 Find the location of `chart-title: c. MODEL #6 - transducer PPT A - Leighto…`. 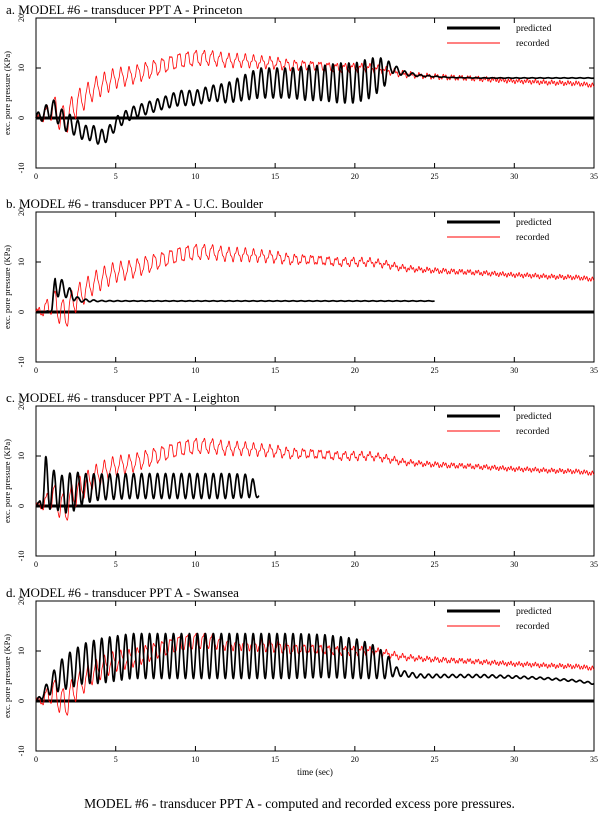

chart-title: c. MODEL #6 - transducer PPT A - Leighto… is located at coordinates (123, 397).